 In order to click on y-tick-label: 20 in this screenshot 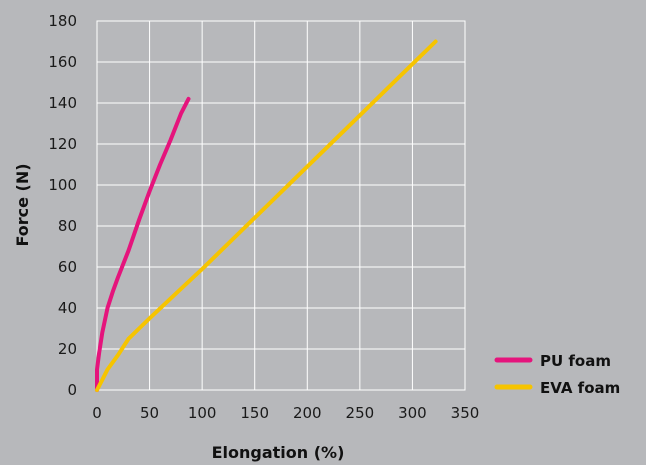, I will do `click(67, 349)`.